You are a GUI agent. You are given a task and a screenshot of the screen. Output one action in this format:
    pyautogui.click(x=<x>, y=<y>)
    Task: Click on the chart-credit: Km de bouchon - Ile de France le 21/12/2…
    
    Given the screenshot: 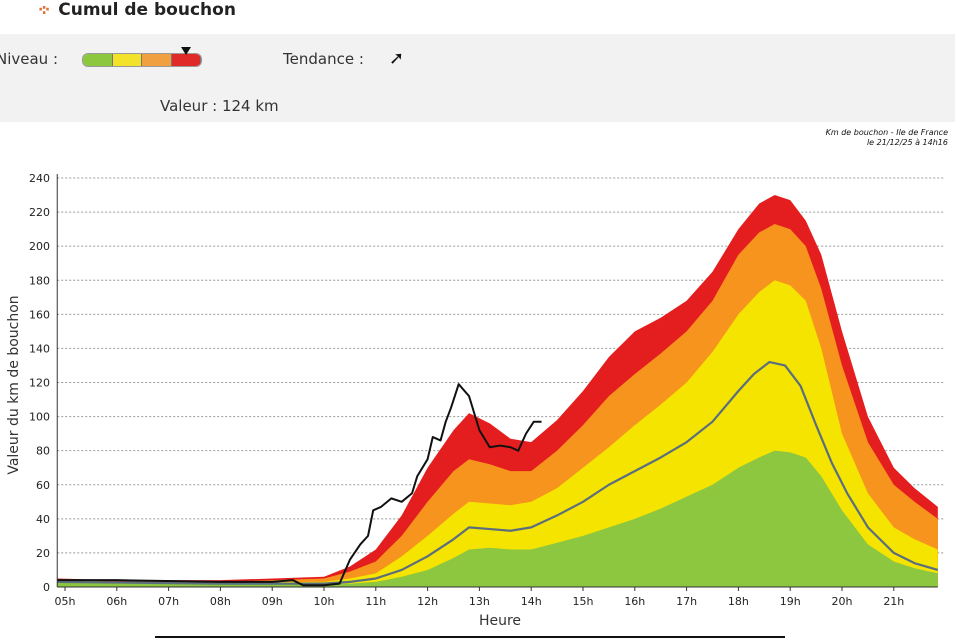 What is the action you would take?
    pyautogui.click(x=887, y=138)
    